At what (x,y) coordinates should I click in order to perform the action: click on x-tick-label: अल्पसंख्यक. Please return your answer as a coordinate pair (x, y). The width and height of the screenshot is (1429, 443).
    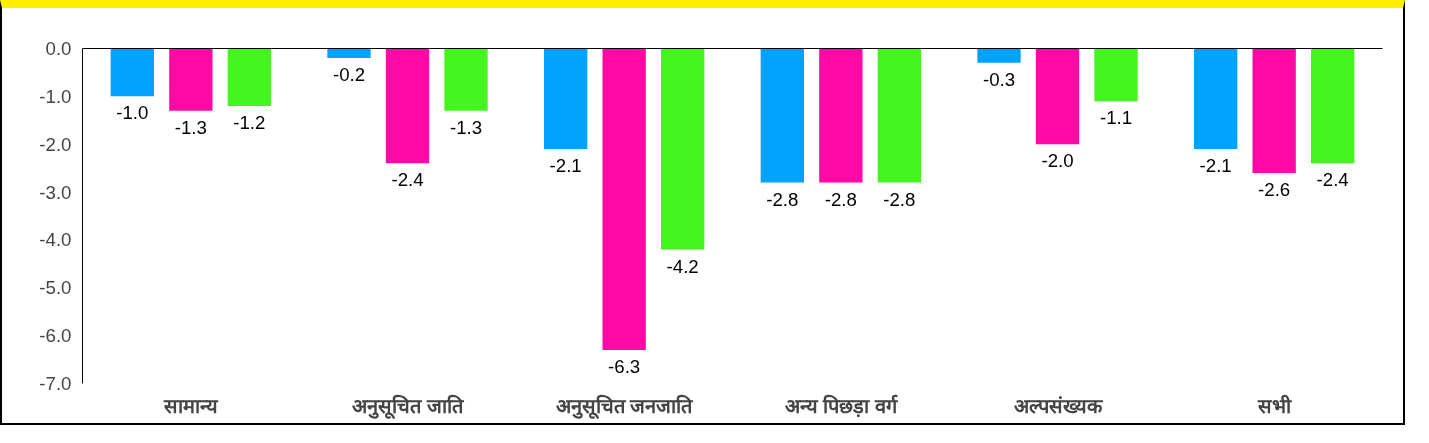
    Looking at the image, I should click on (1058, 405).